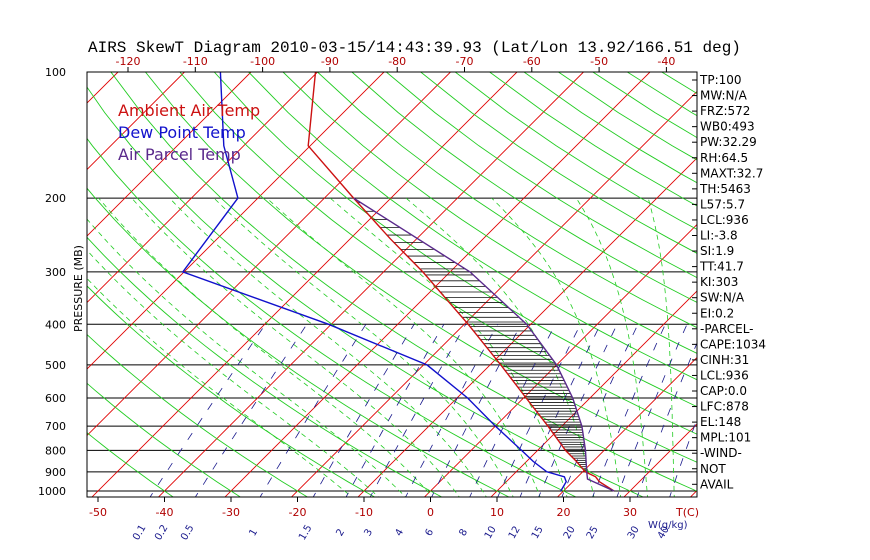 This screenshot has width=870, height=560. What do you see at coordinates (497, 512) in the screenshot?
I see `bottom-temp-tick: 10` at bounding box center [497, 512].